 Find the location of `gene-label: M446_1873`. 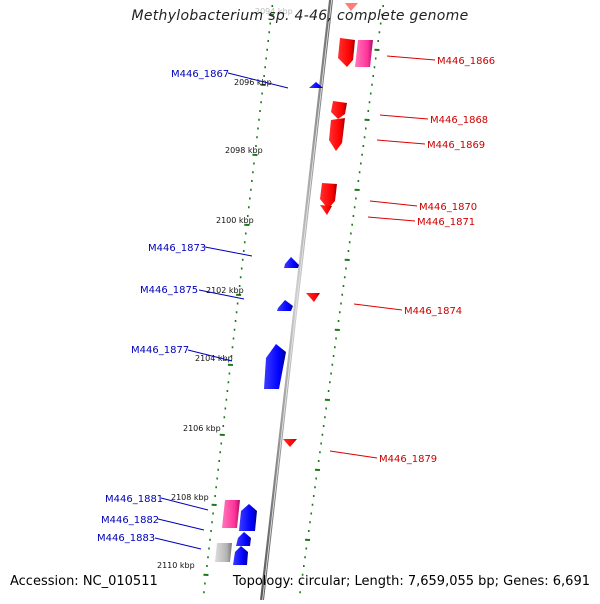

gene-label: M446_1873 is located at coordinates (177, 248).